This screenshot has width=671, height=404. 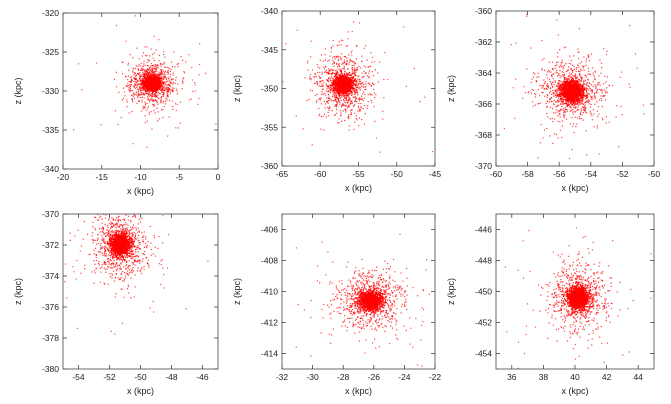 I want to click on y-axis-label: z (kpc), so click(x=237, y=88).